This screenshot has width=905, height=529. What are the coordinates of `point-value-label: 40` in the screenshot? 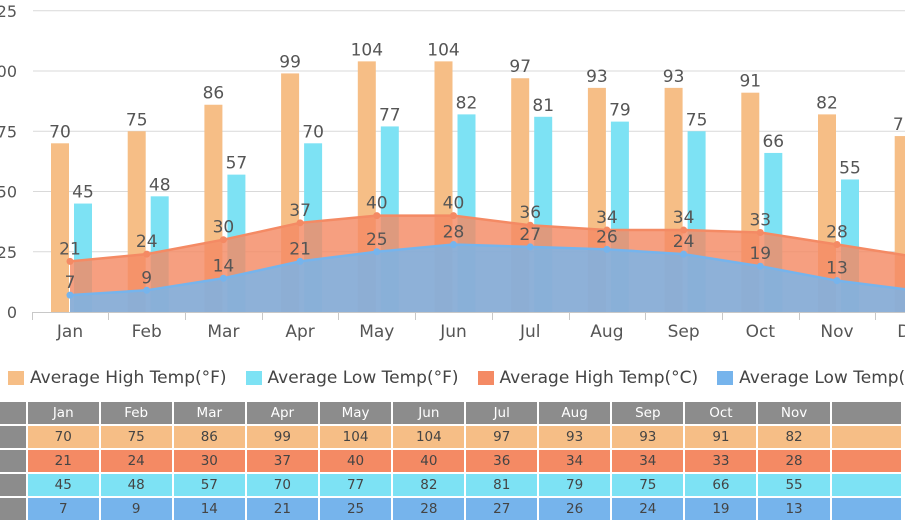 It's located at (377, 204).